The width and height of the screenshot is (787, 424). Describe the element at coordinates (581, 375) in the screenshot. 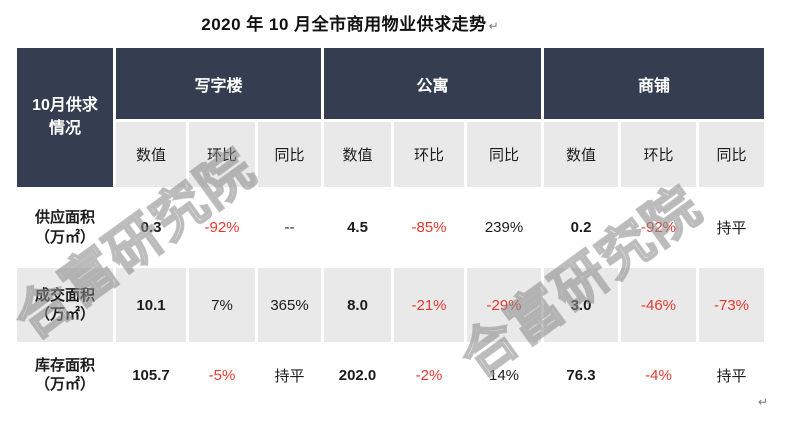

I see `value-cell: 76.3` at that location.